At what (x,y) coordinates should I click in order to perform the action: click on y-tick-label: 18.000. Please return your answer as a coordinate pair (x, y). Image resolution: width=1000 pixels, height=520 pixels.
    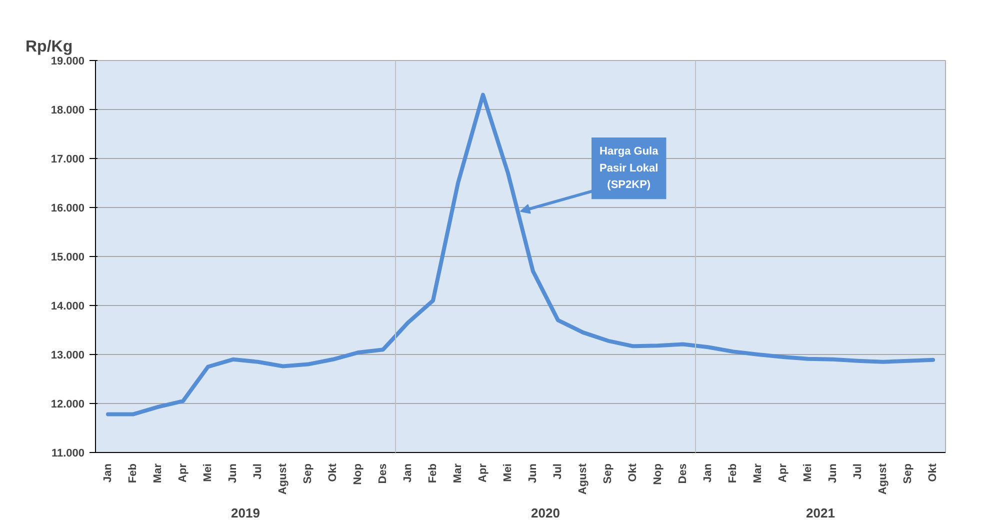
    Looking at the image, I should click on (67, 110).